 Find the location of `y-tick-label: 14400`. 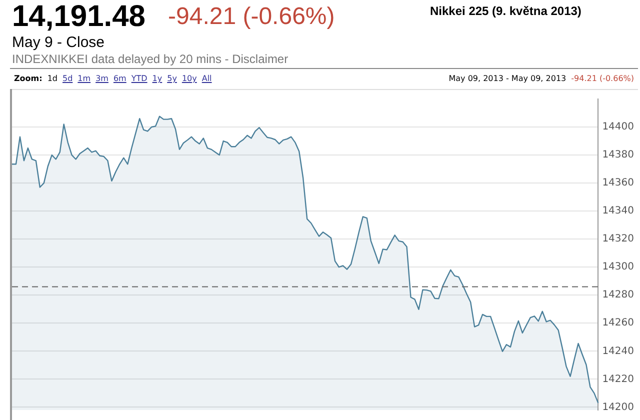

y-tick-label: 14400 is located at coordinates (618, 127).